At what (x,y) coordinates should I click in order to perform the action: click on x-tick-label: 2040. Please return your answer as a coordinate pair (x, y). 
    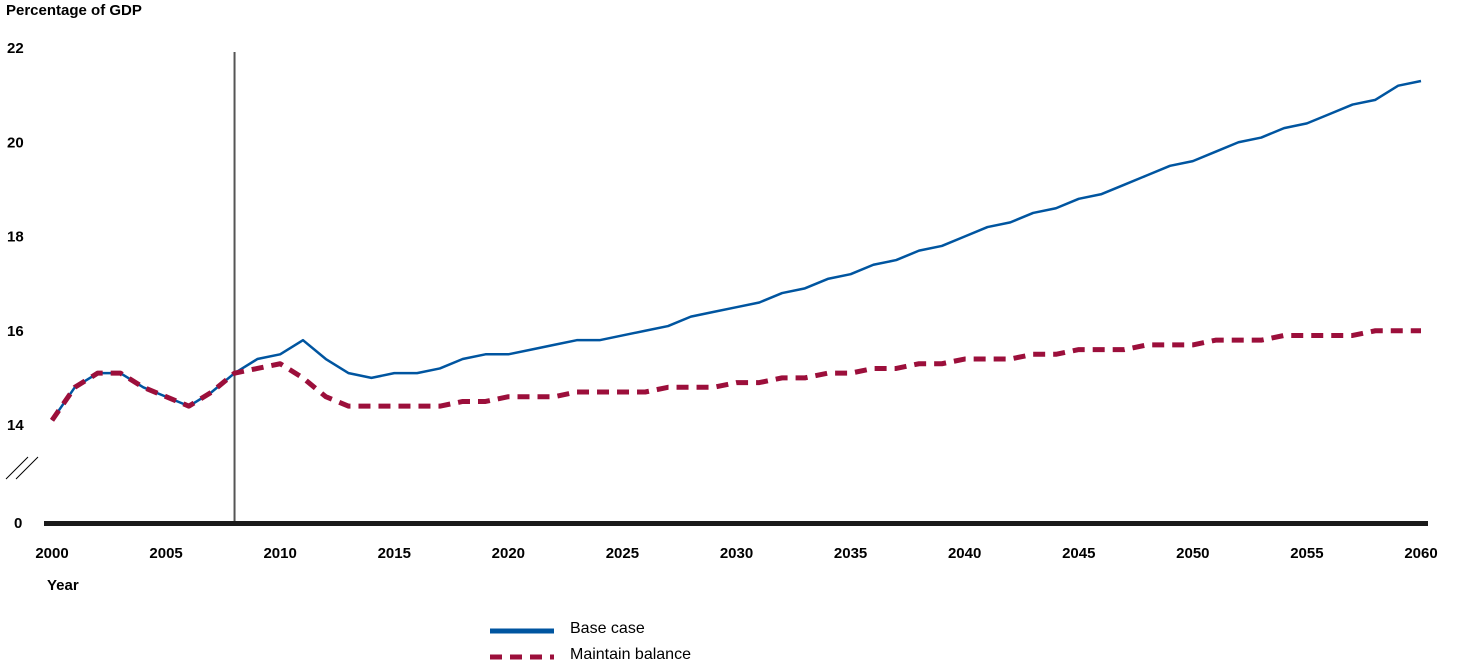
    Looking at the image, I should click on (964, 553).